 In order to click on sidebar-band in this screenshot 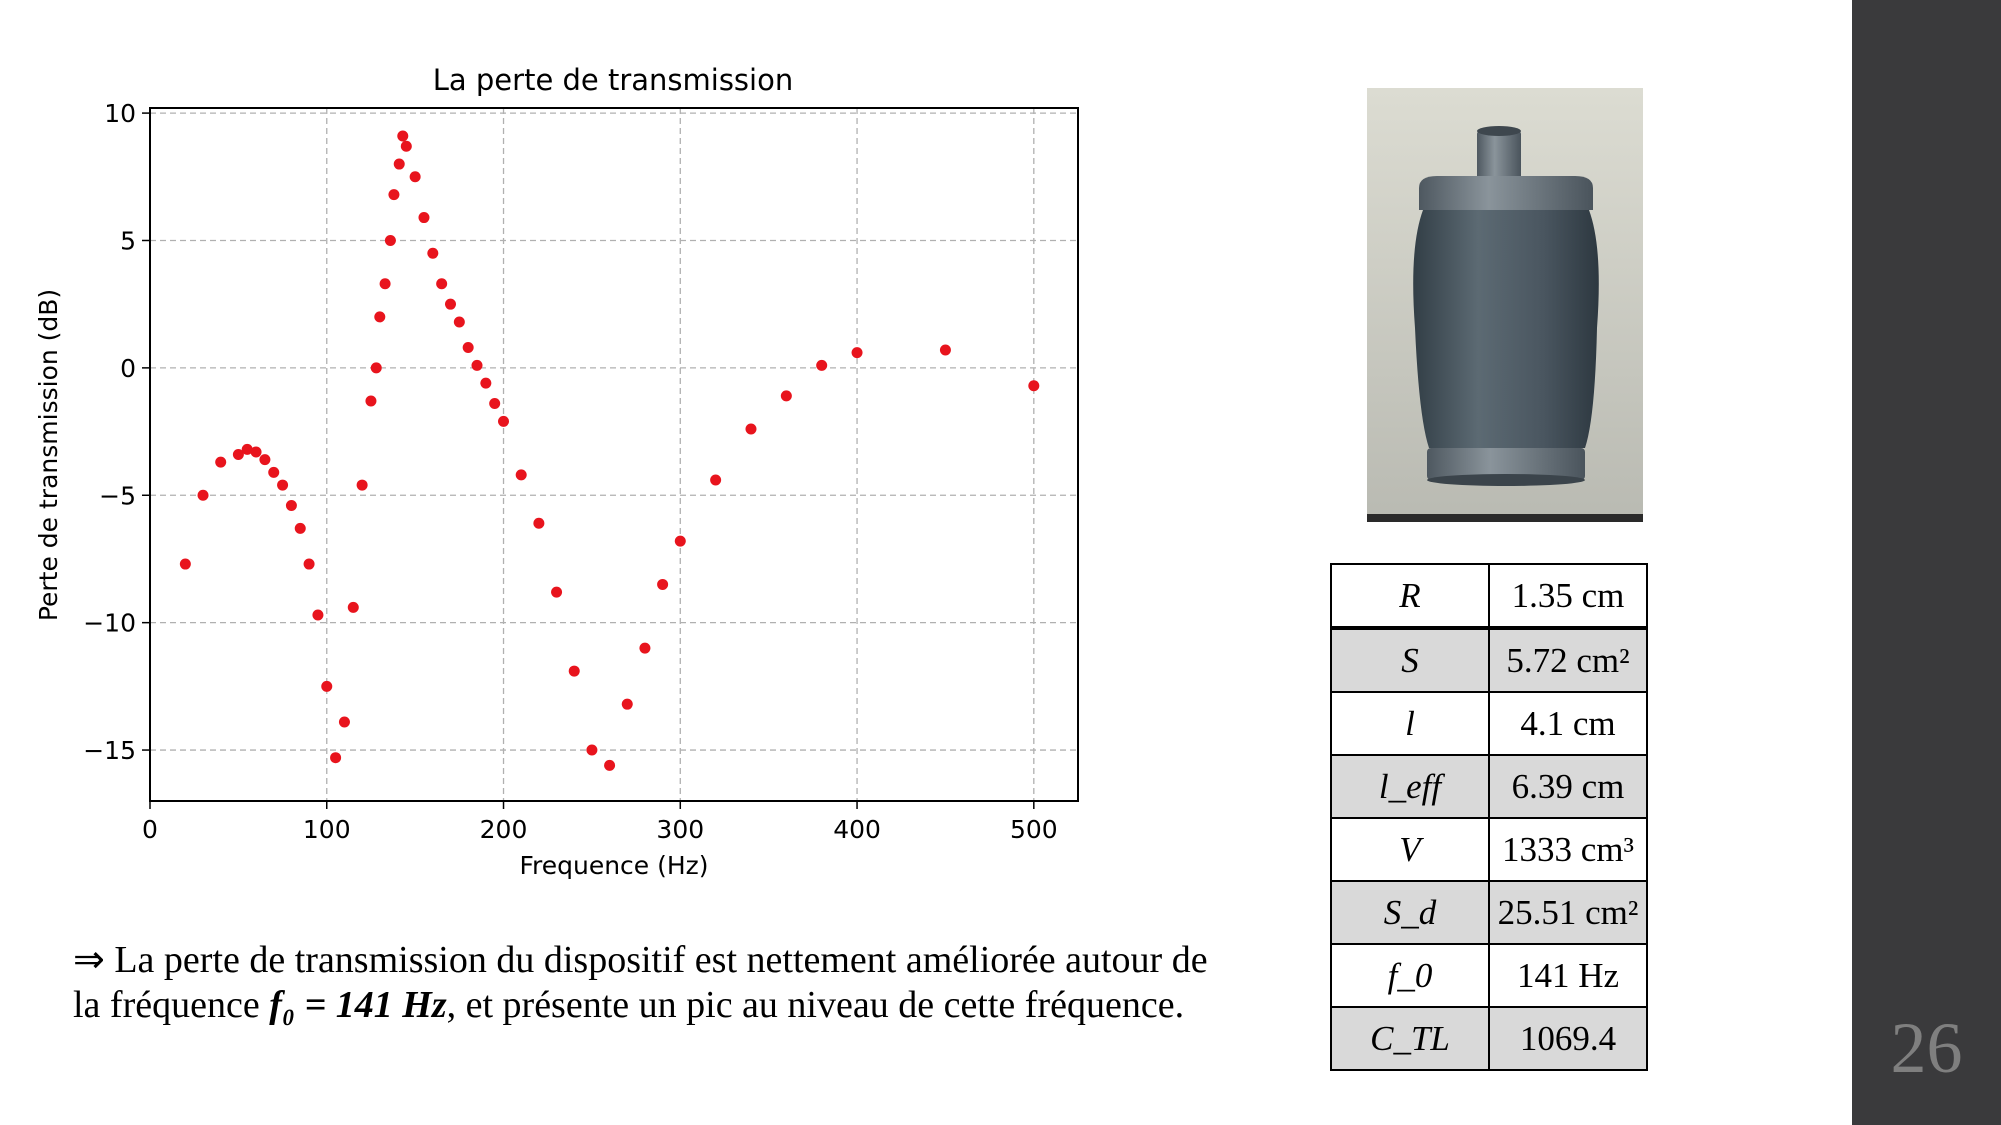, I will do `click(1926, 562)`.